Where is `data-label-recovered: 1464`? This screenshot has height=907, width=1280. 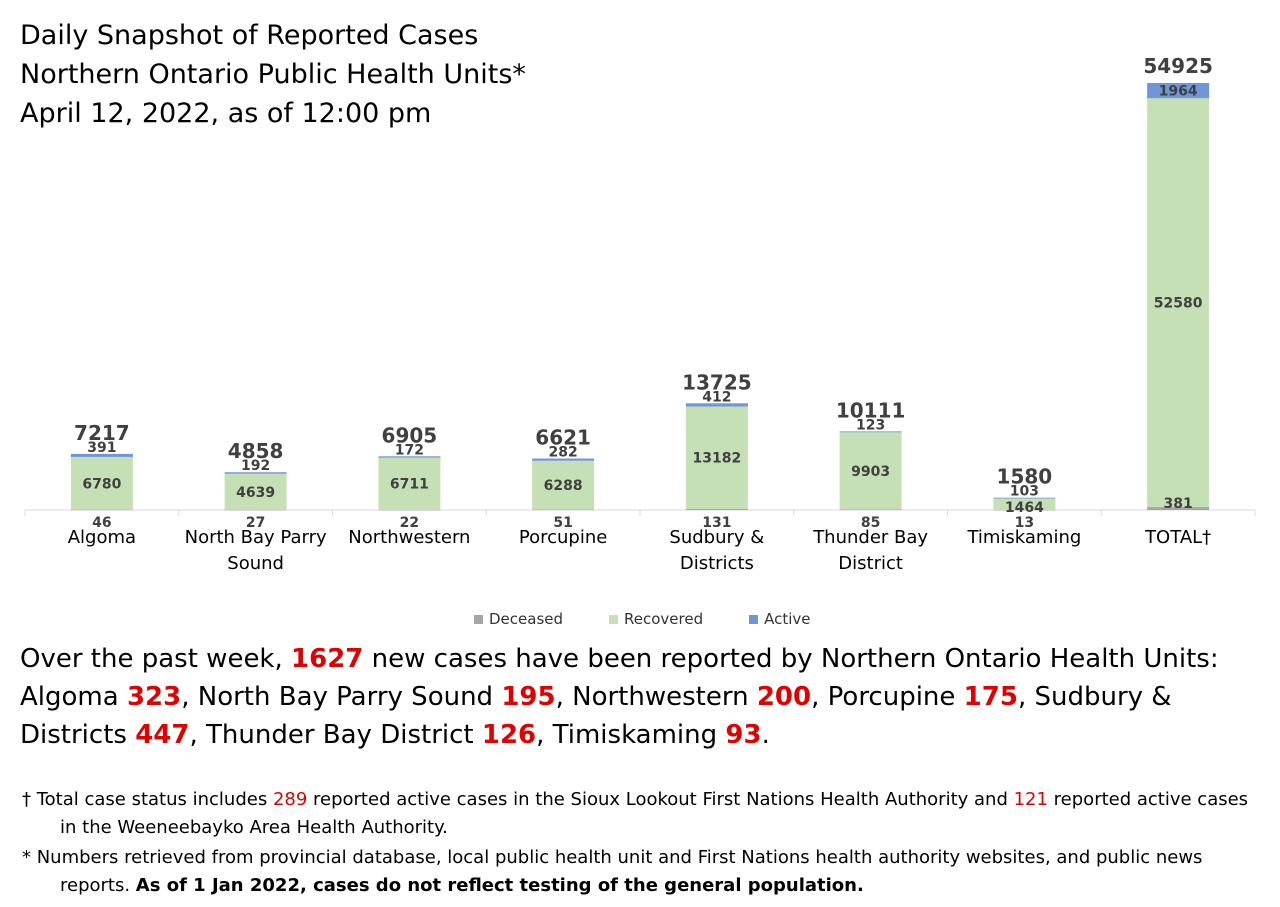
data-label-recovered: 1464 is located at coordinates (1024, 508).